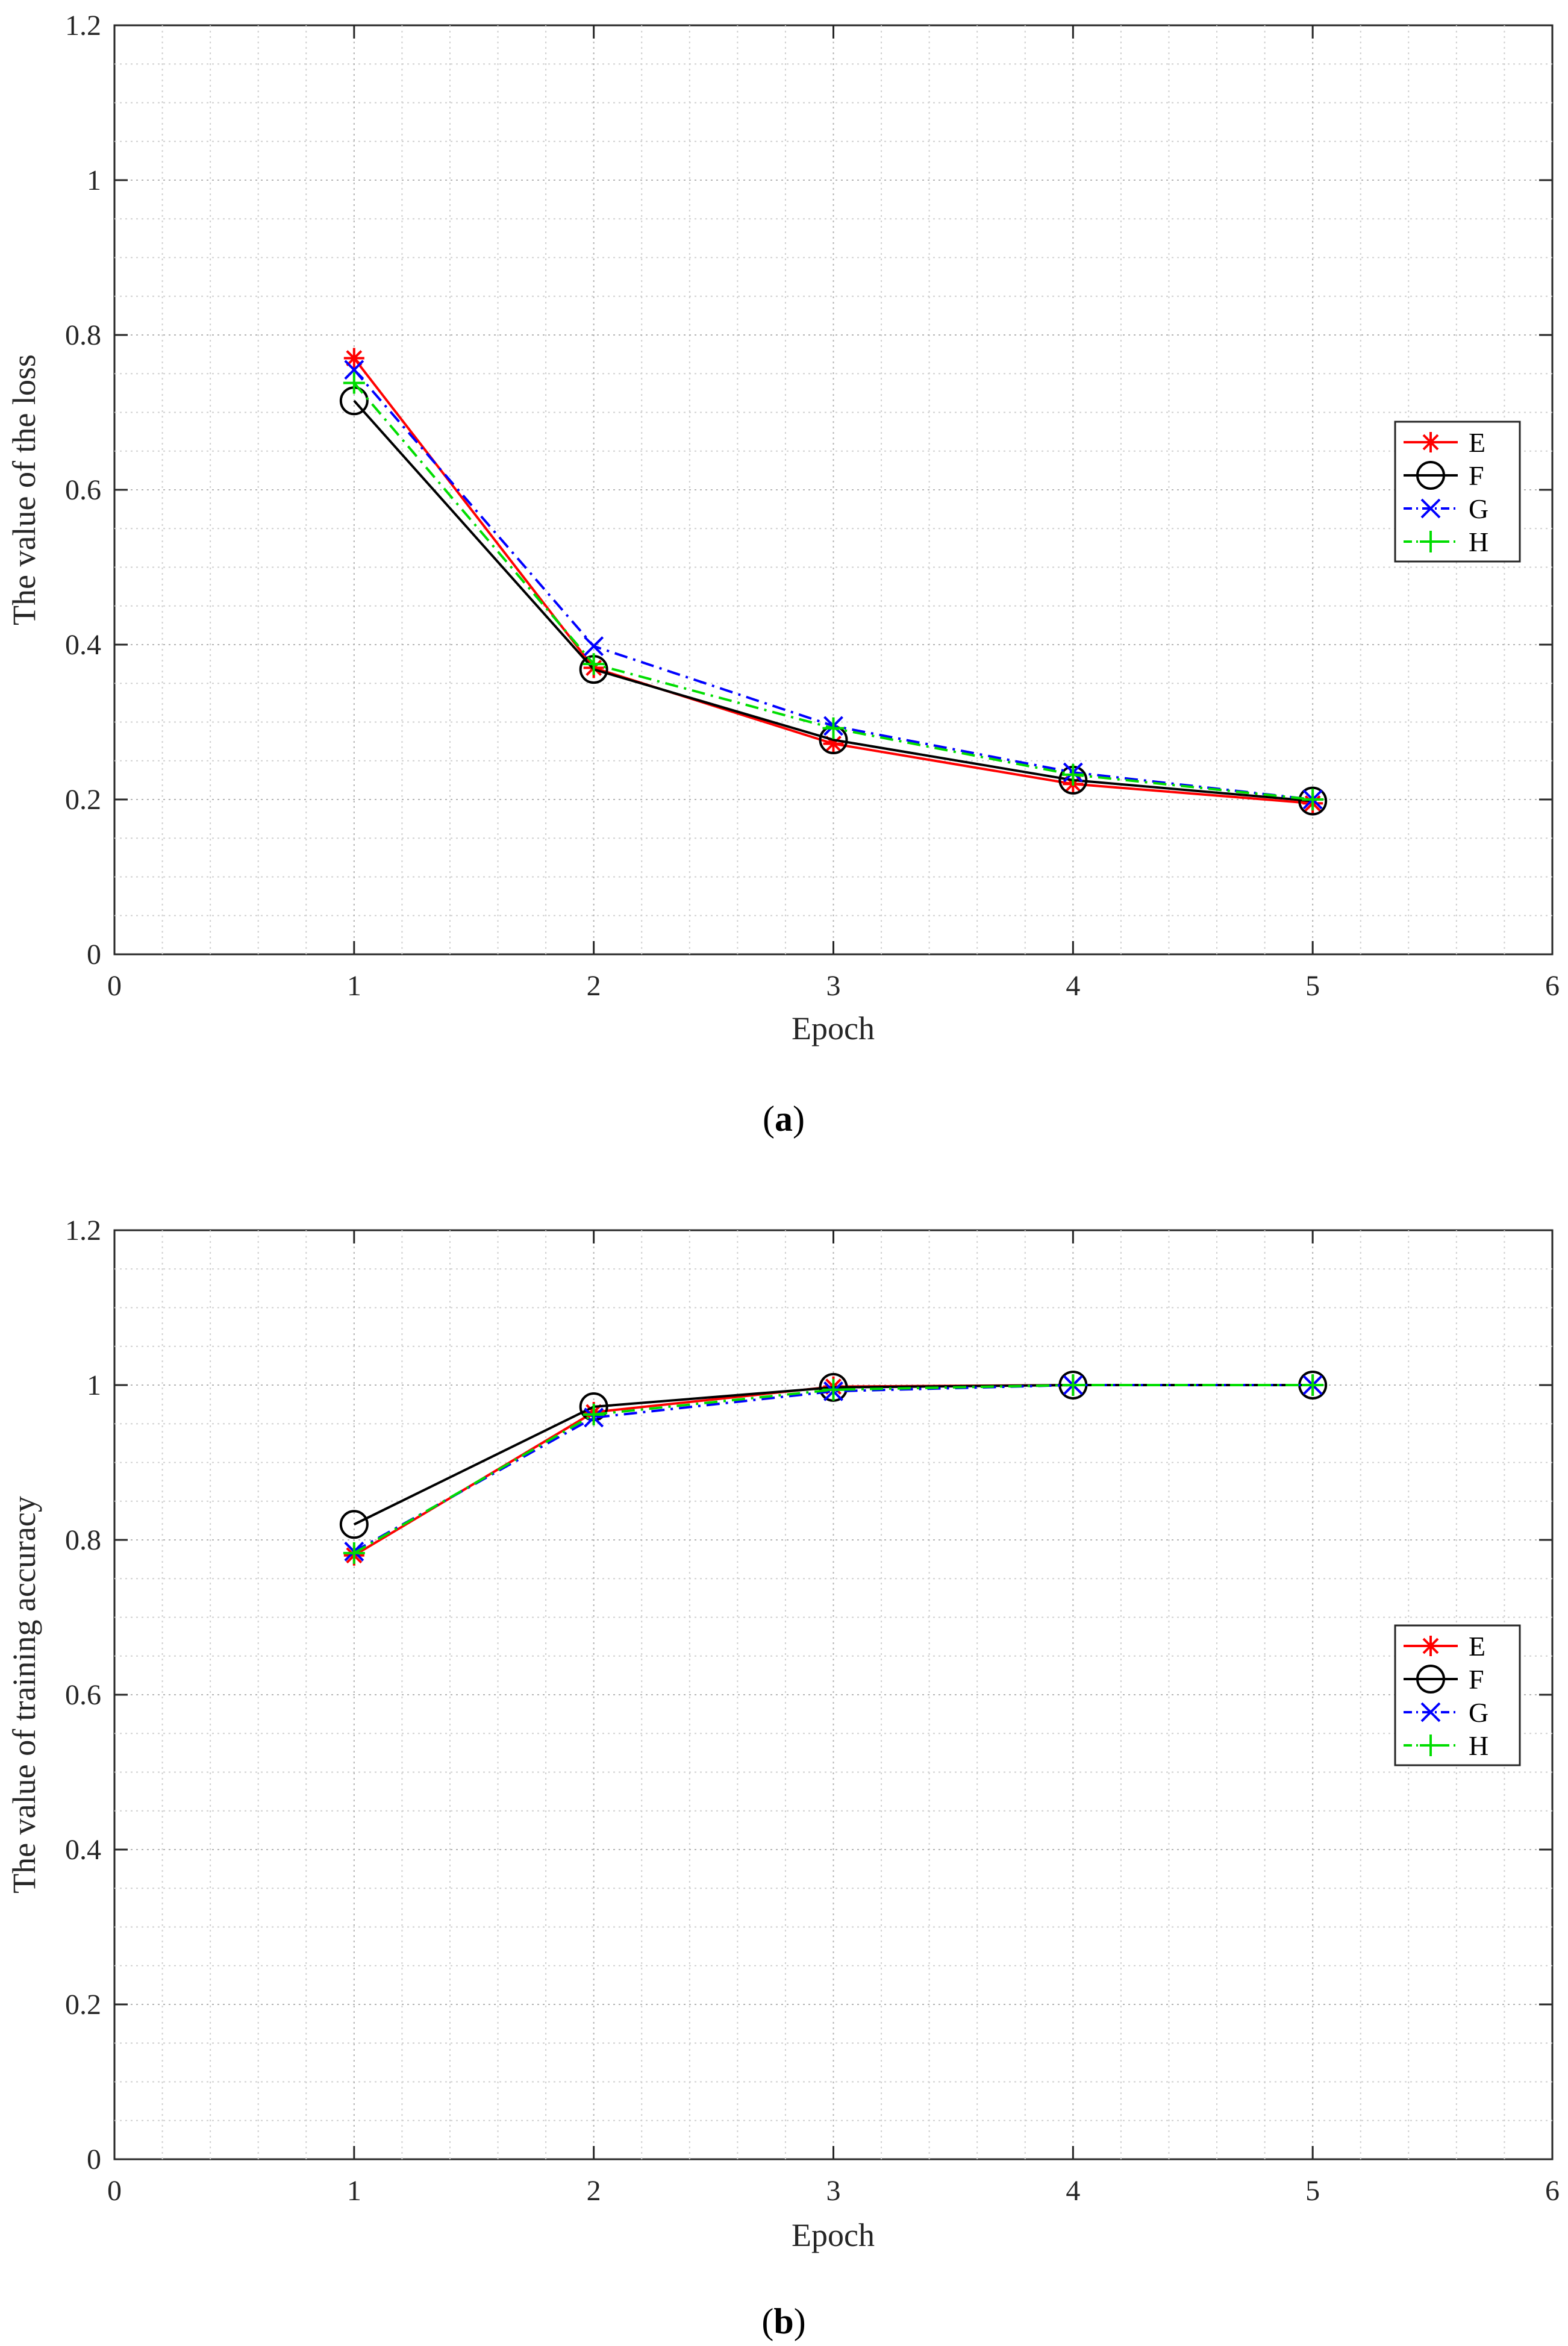 The height and width of the screenshot is (2346, 1568). What do you see at coordinates (83, 2005) in the screenshot?
I see `panel-b-y-tick-label: 0.2` at bounding box center [83, 2005].